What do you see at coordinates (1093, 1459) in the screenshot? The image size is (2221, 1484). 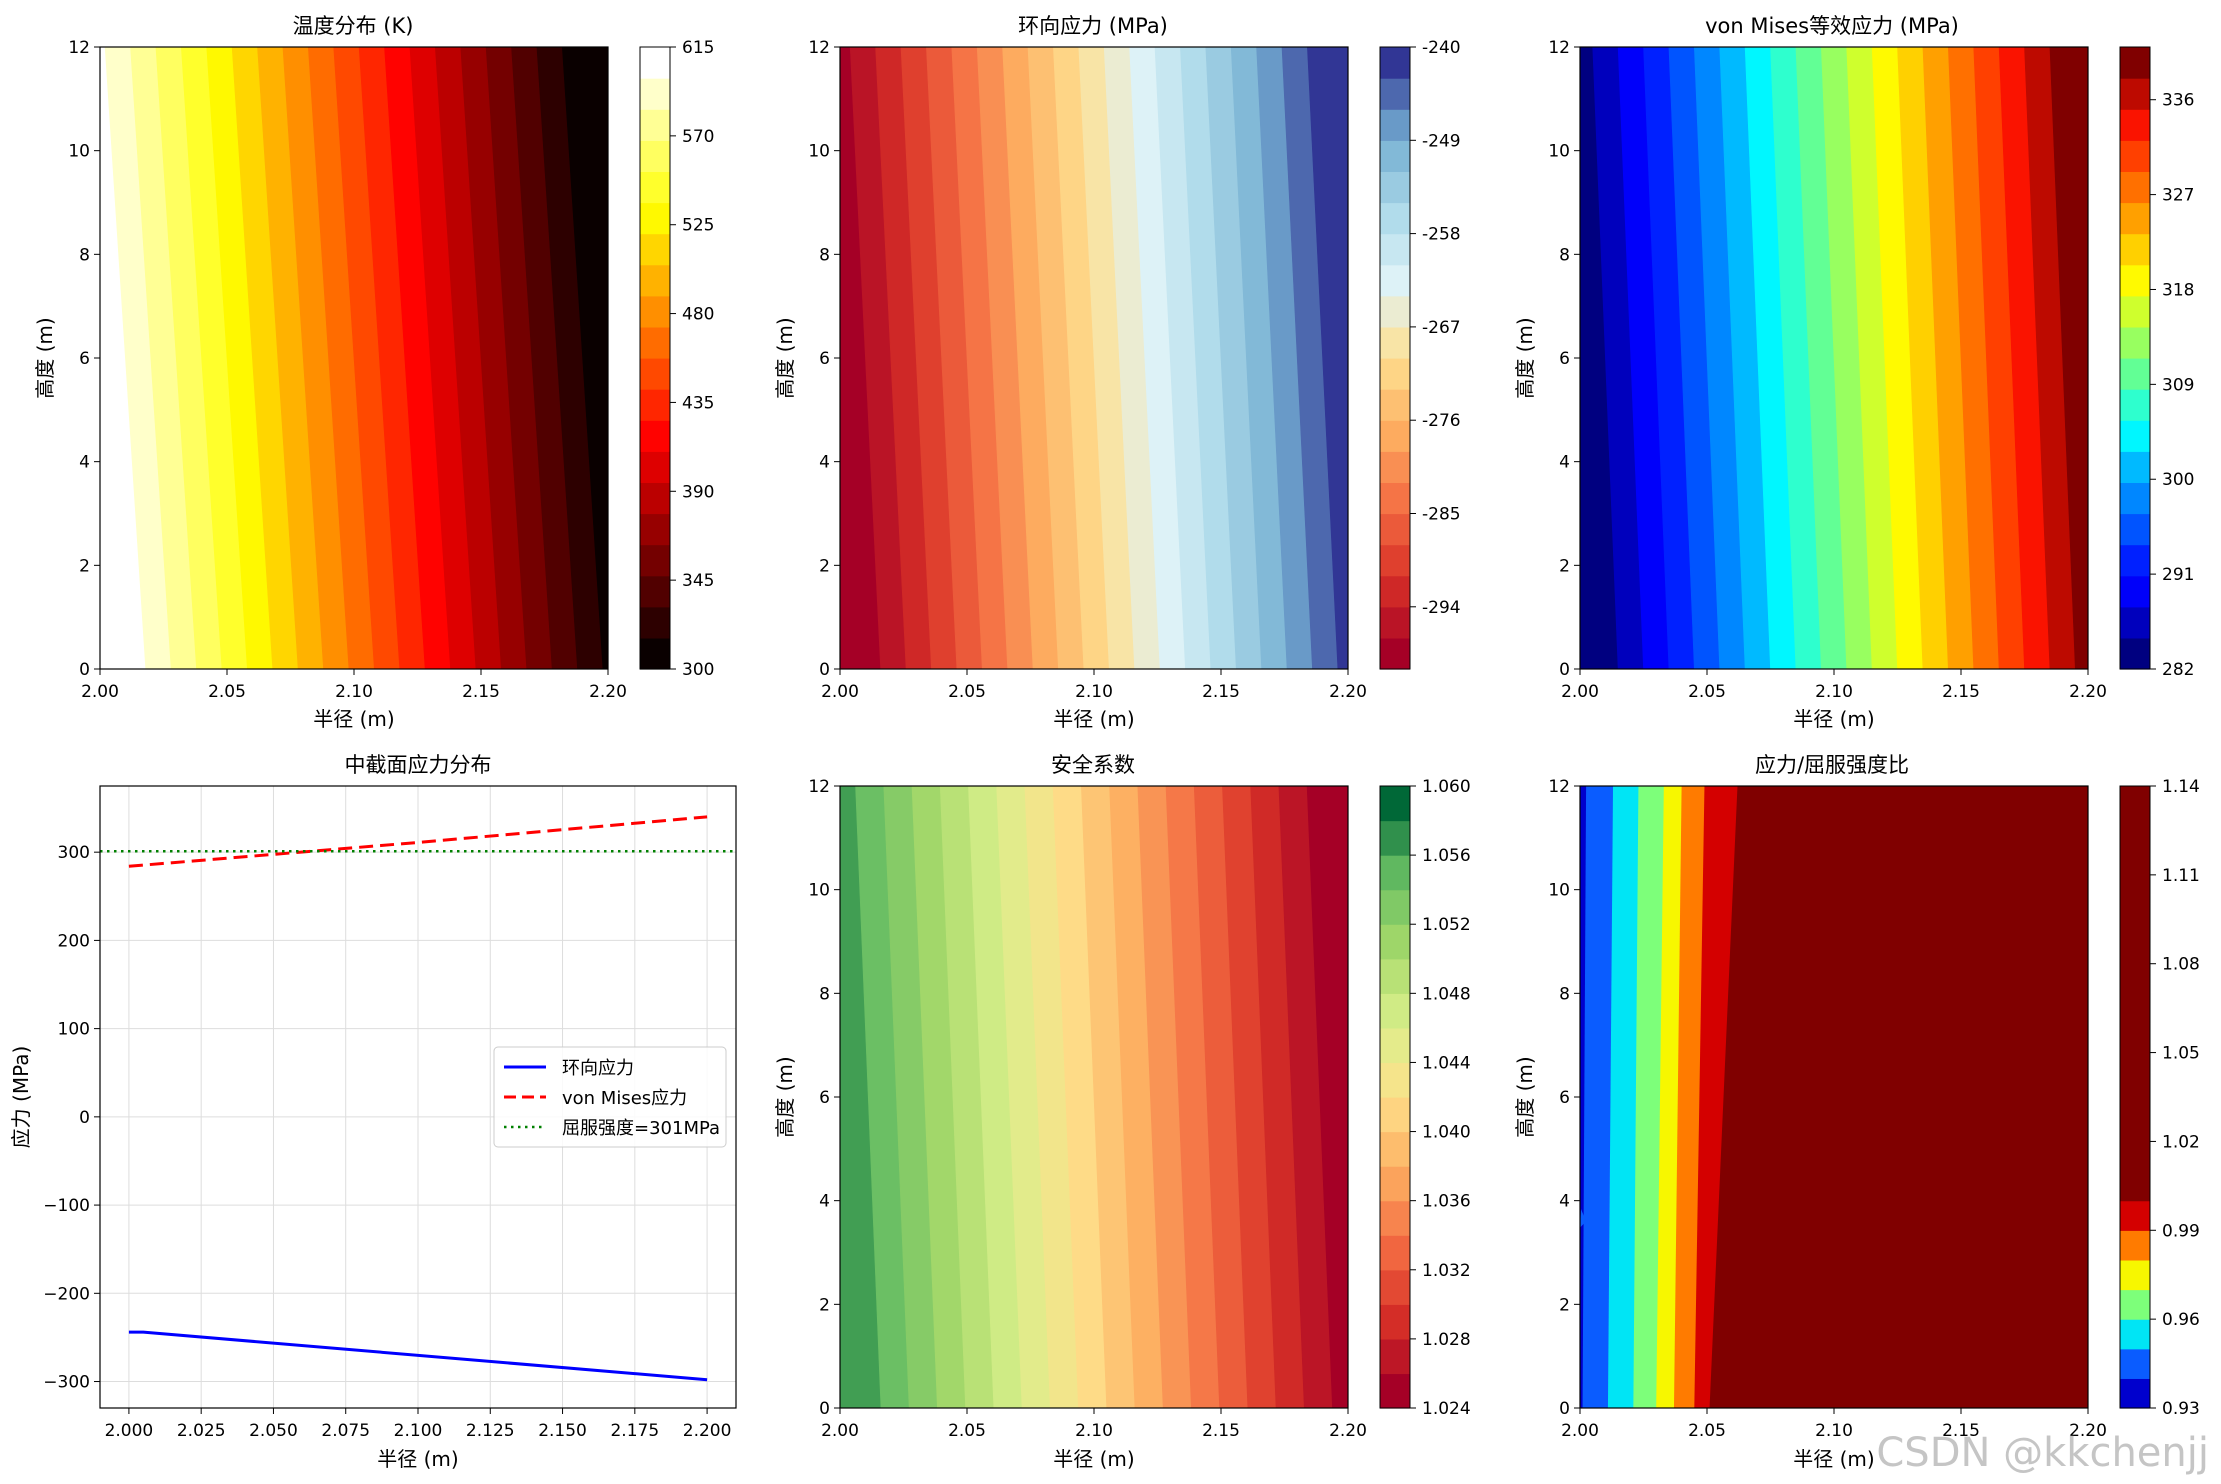 I see `x-axis-label: 半径 (m)` at bounding box center [1093, 1459].